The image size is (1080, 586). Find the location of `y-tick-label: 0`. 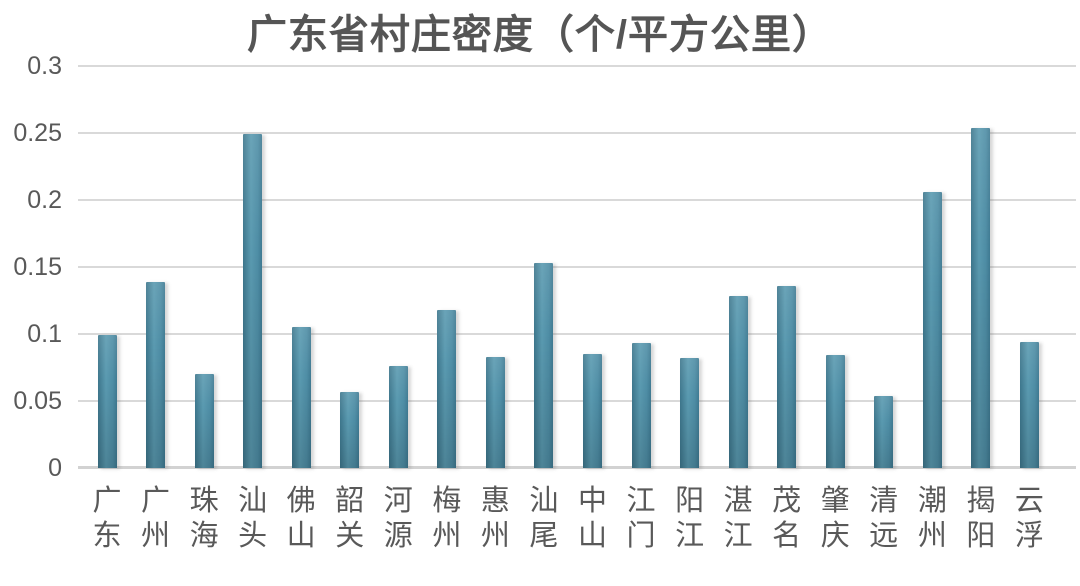

y-tick-label: 0 is located at coordinates (55, 468).